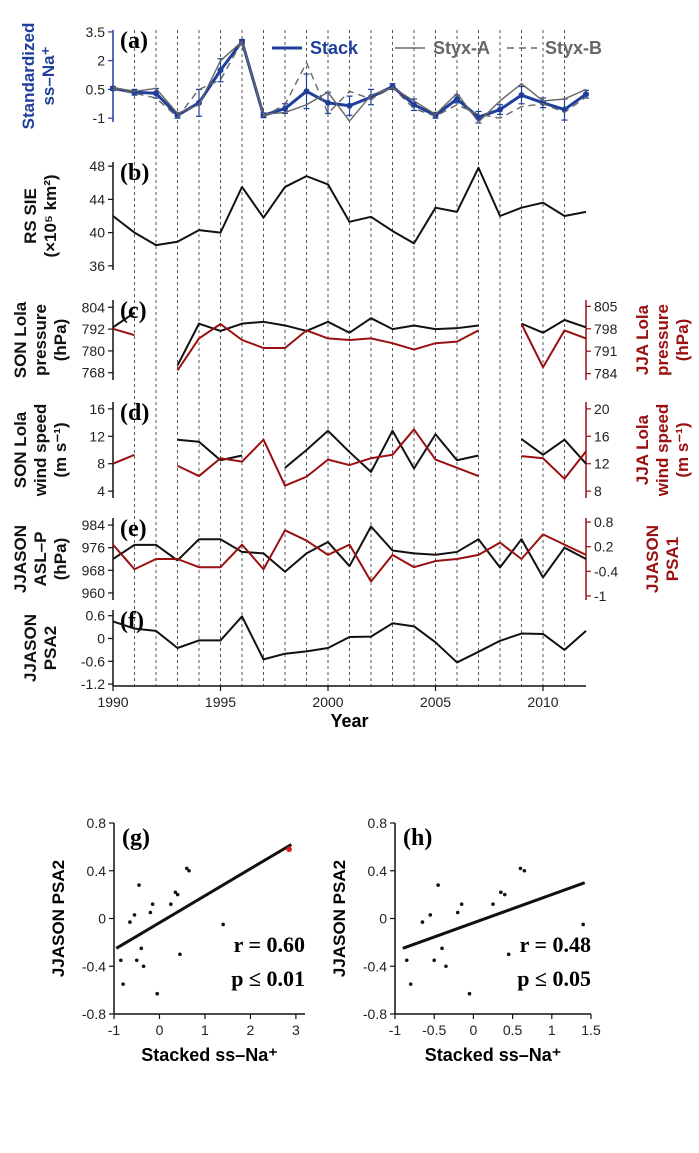 This screenshot has height=1153, width=699. Describe the element at coordinates (672, 559) in the screenshot. I see `y-axis-label-right-line: PSA1` at that location.